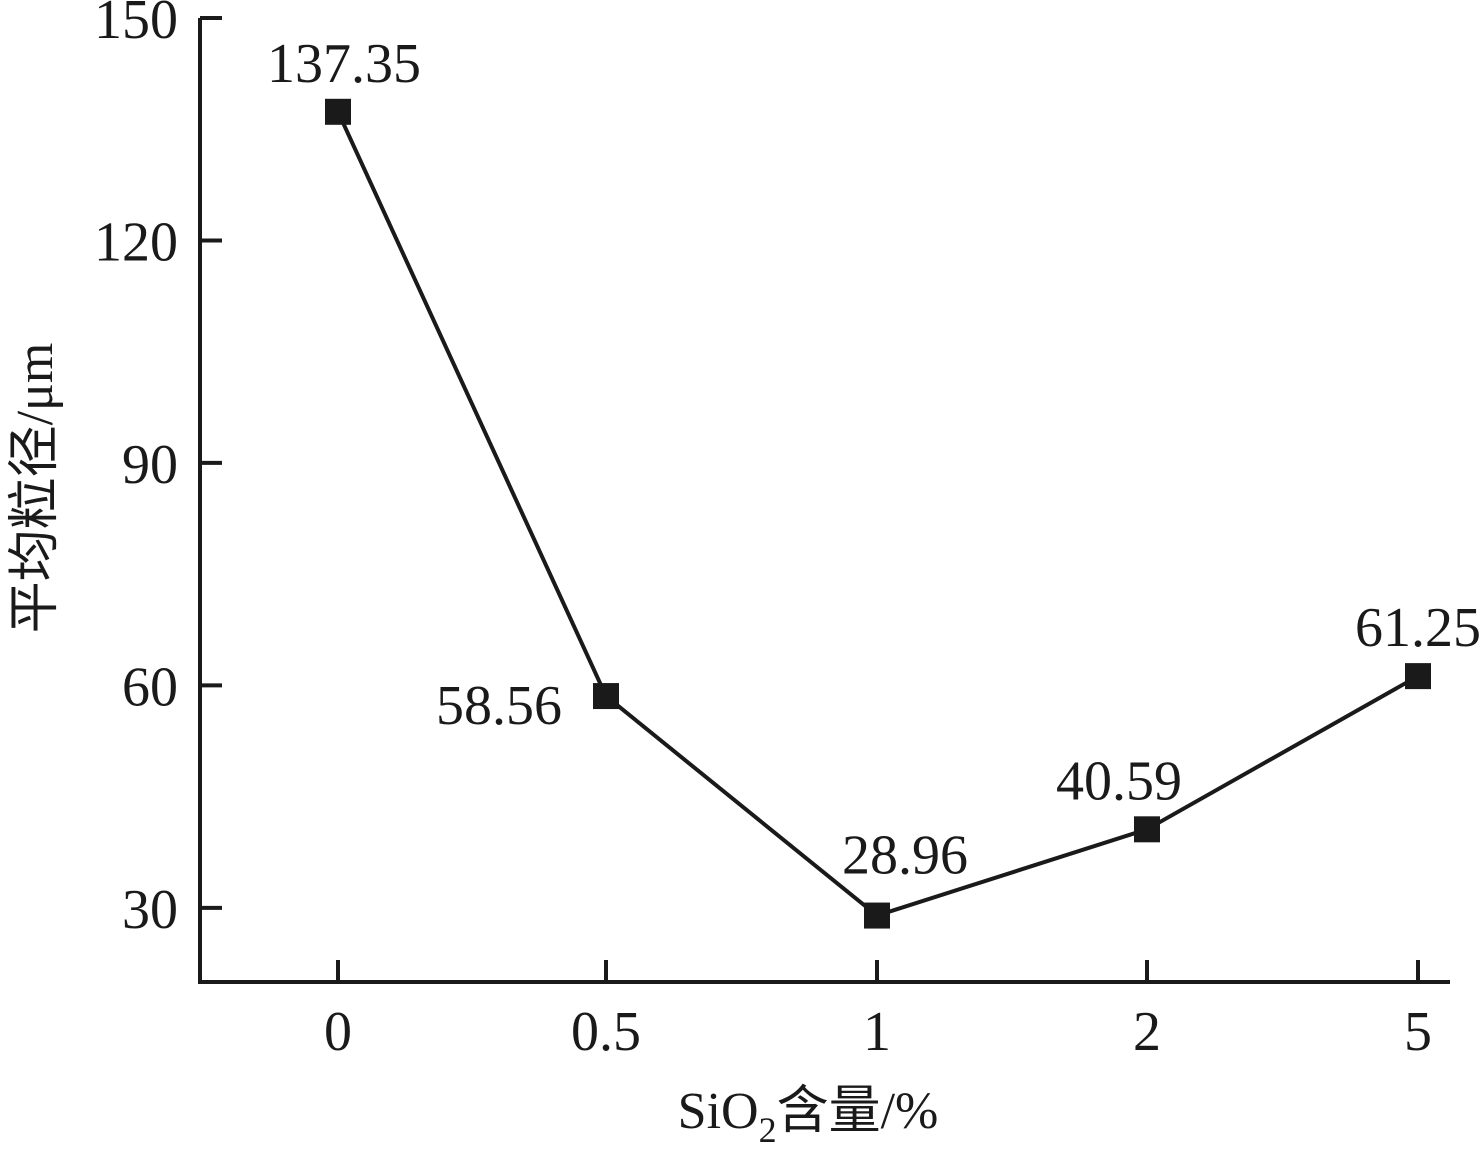 Image resolution: width=1484 pixels, height=1157 pixels. I want to click on y-tick-label: 90, so click(150, 465).